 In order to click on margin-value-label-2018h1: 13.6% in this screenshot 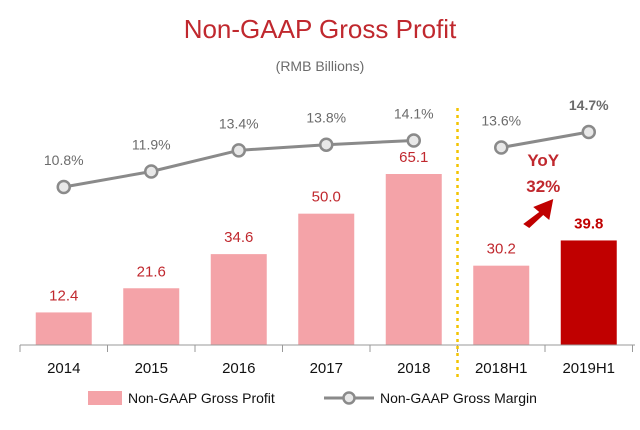, I will do `click(501, 121)`.